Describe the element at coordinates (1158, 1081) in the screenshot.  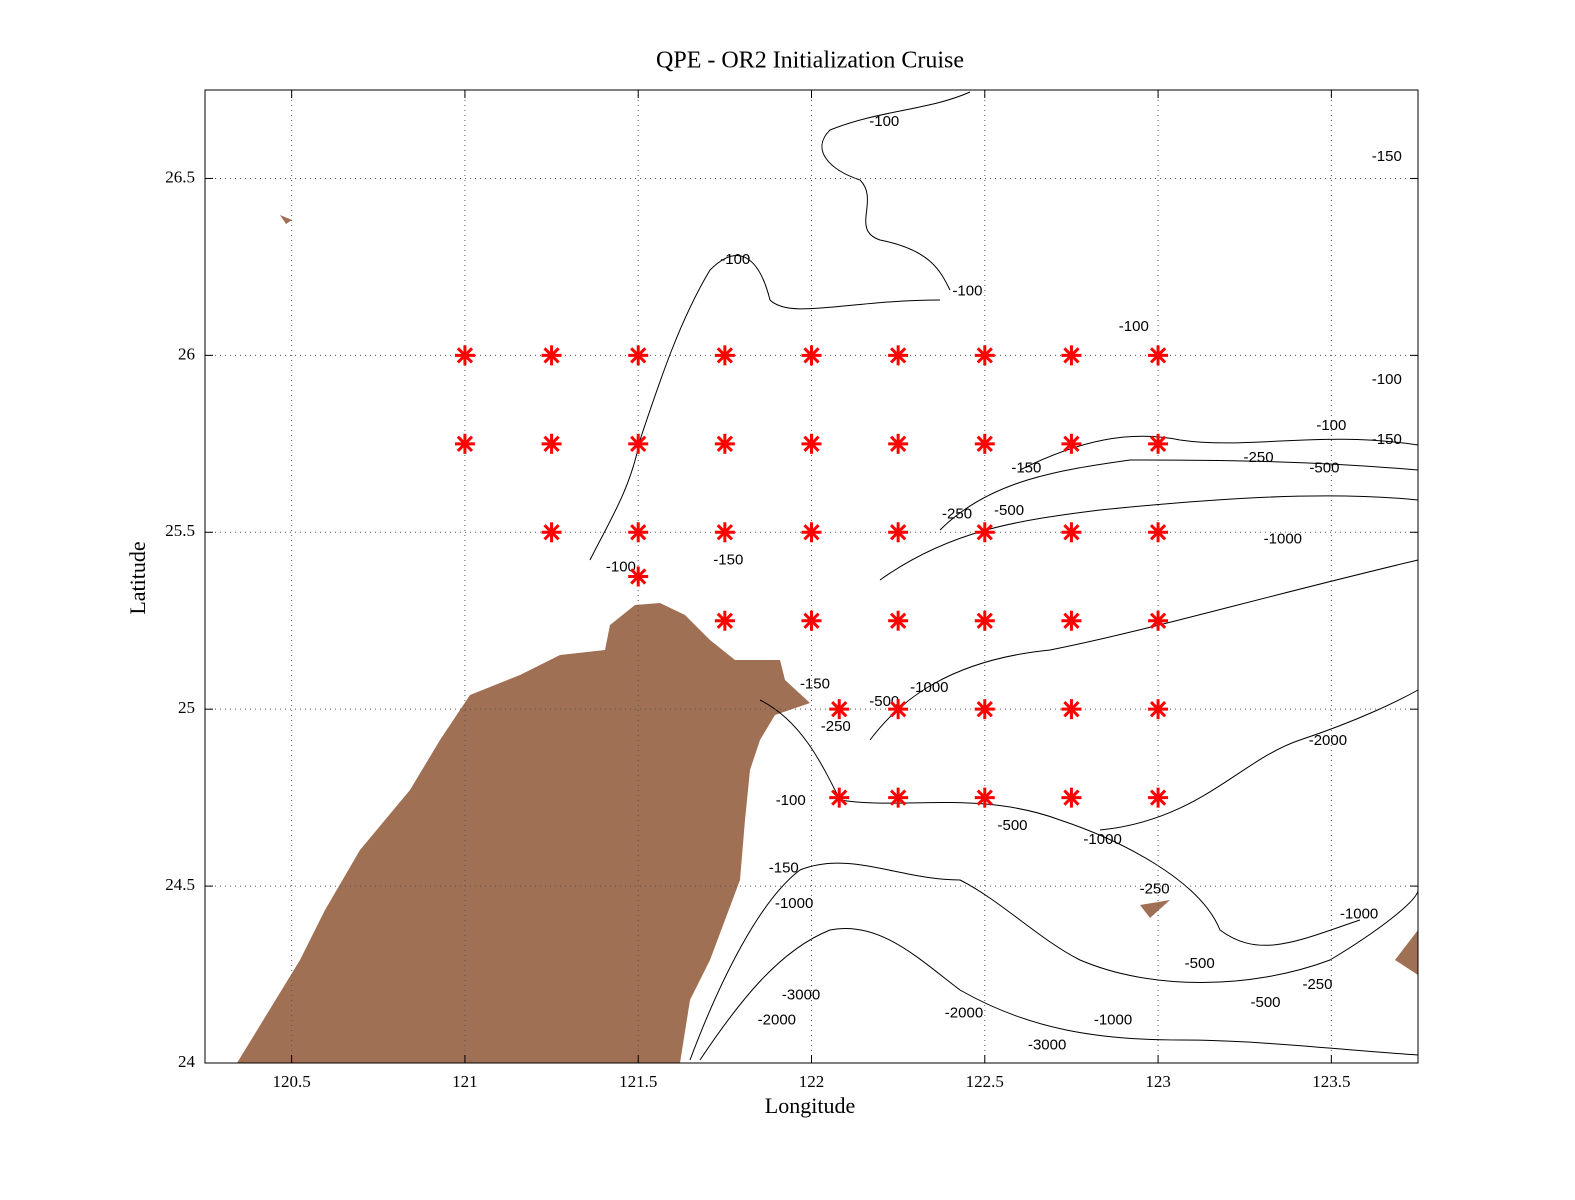
I see `x-tick-label: 123` at that location.